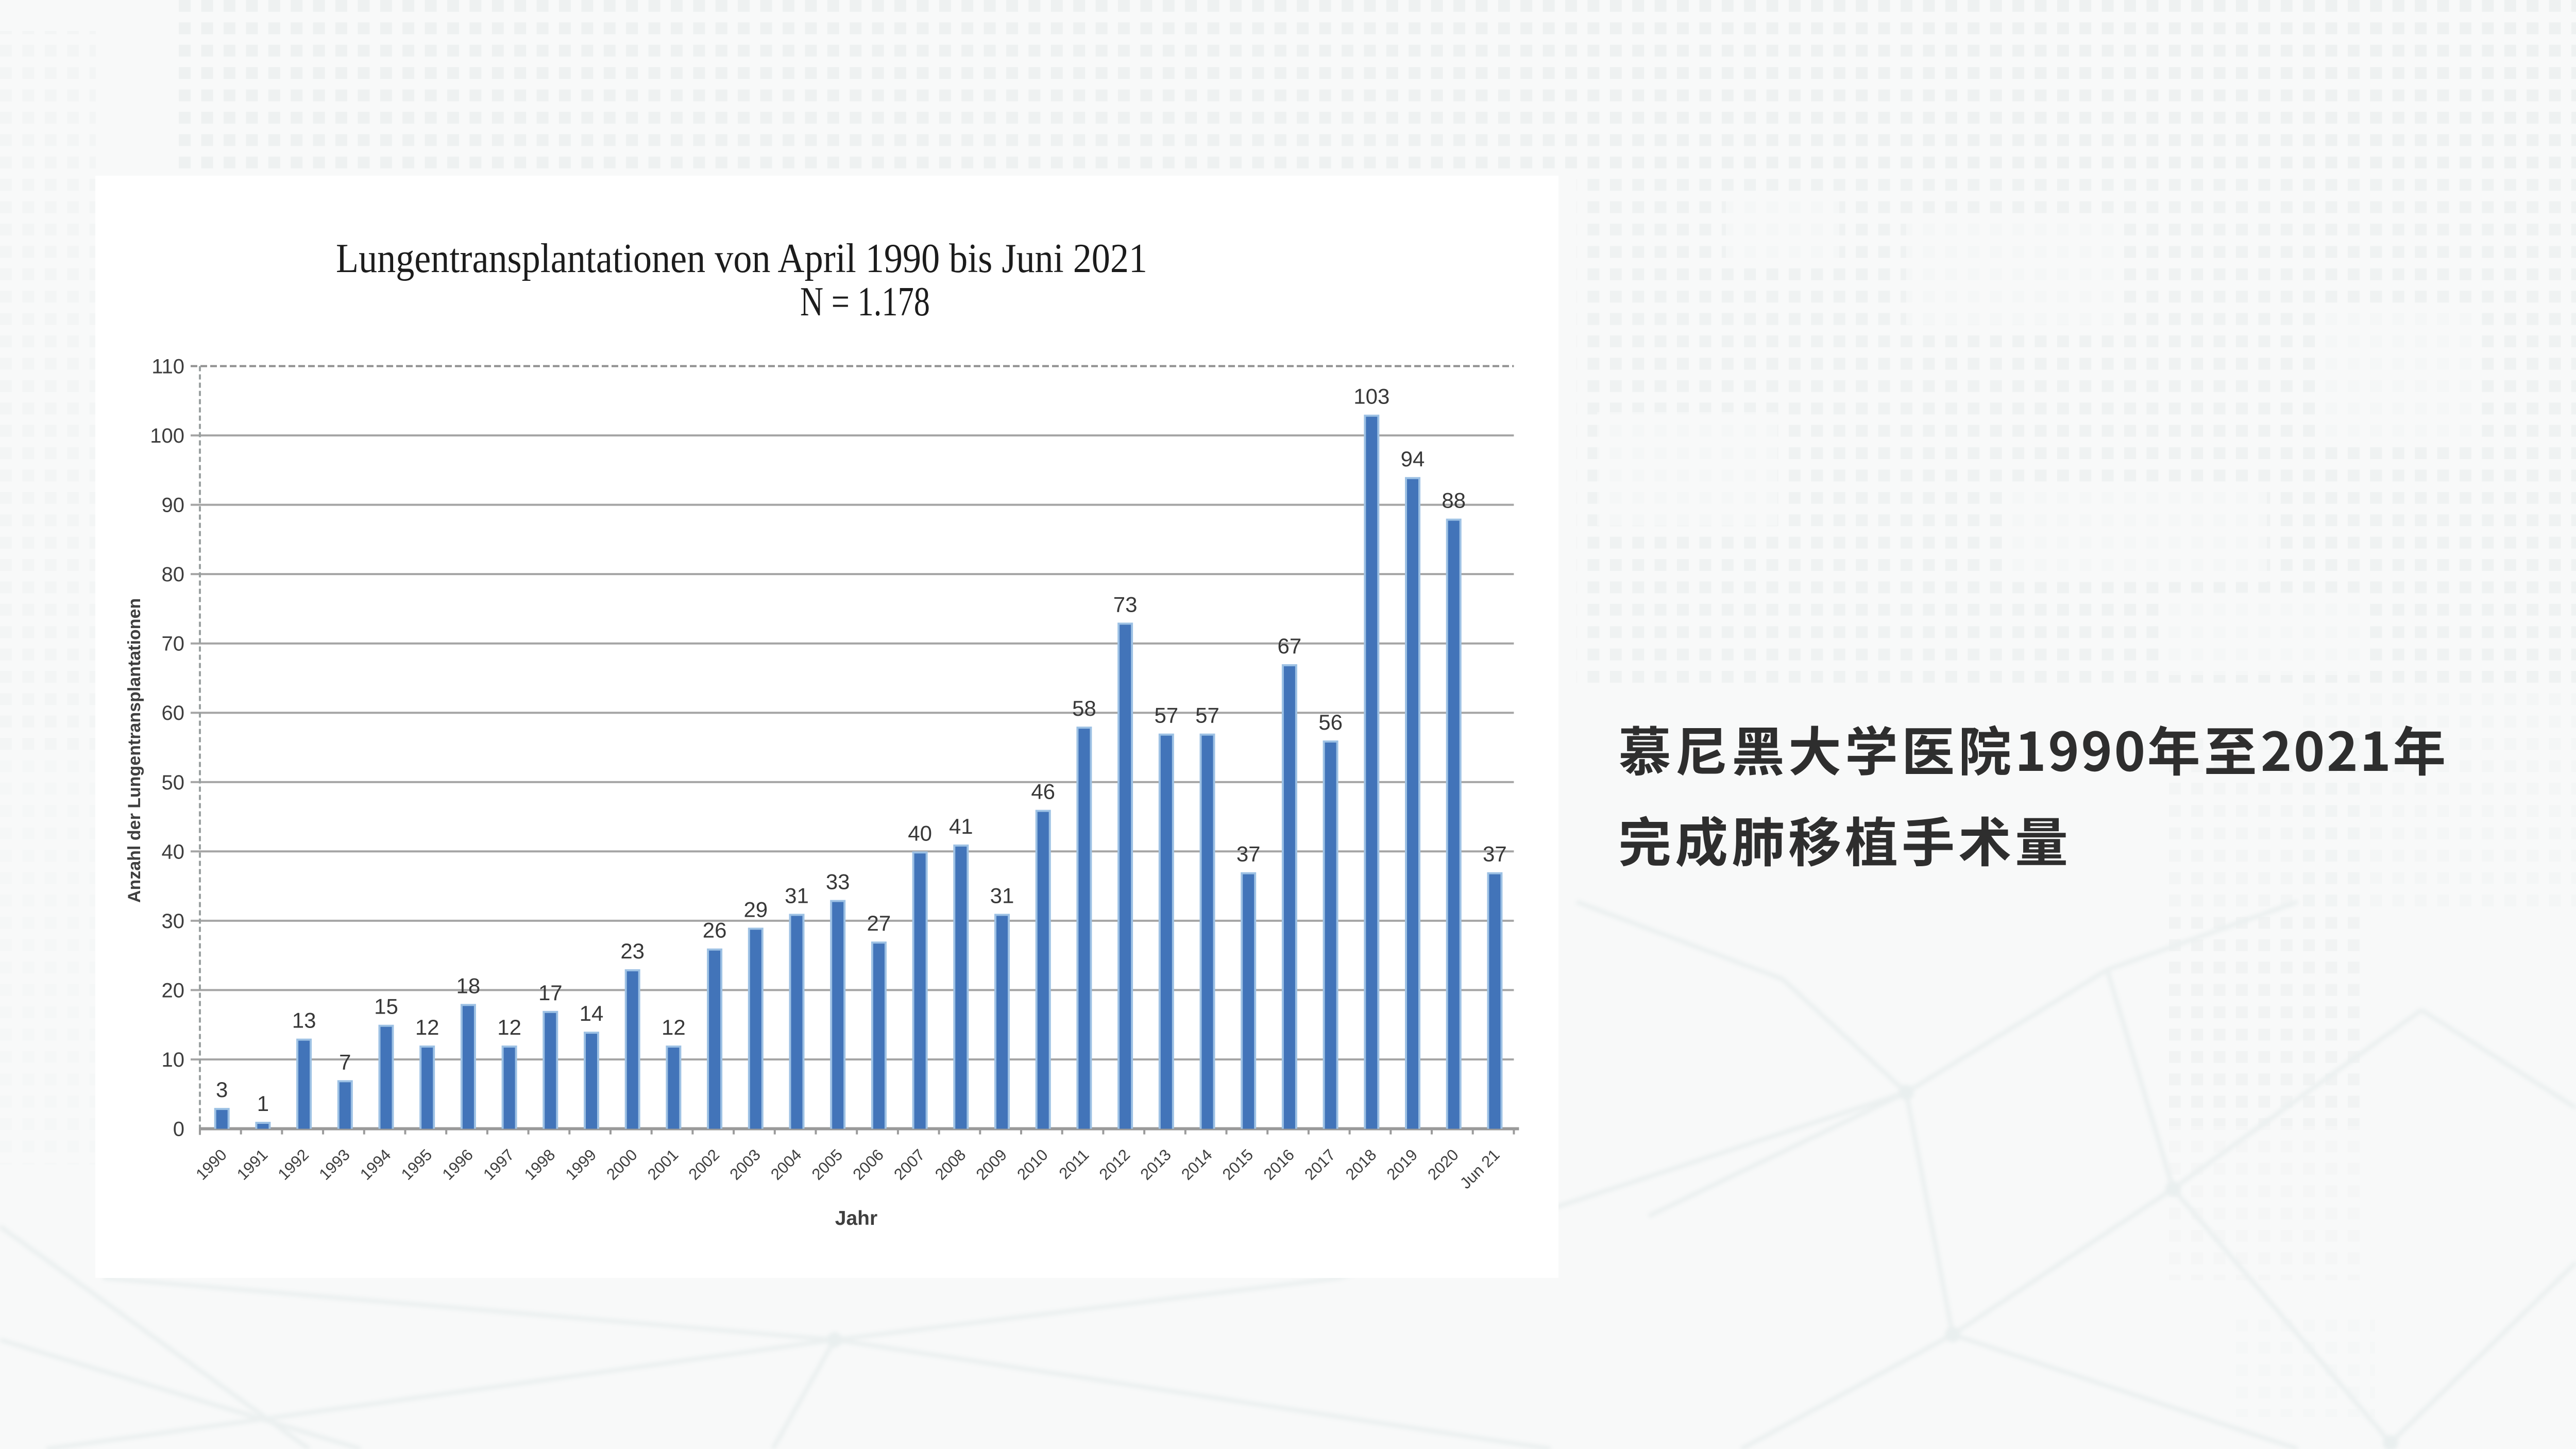  Describe the element at coordinates (222, 1089) in the screenshot. I see `svg-text: 3` at that location.